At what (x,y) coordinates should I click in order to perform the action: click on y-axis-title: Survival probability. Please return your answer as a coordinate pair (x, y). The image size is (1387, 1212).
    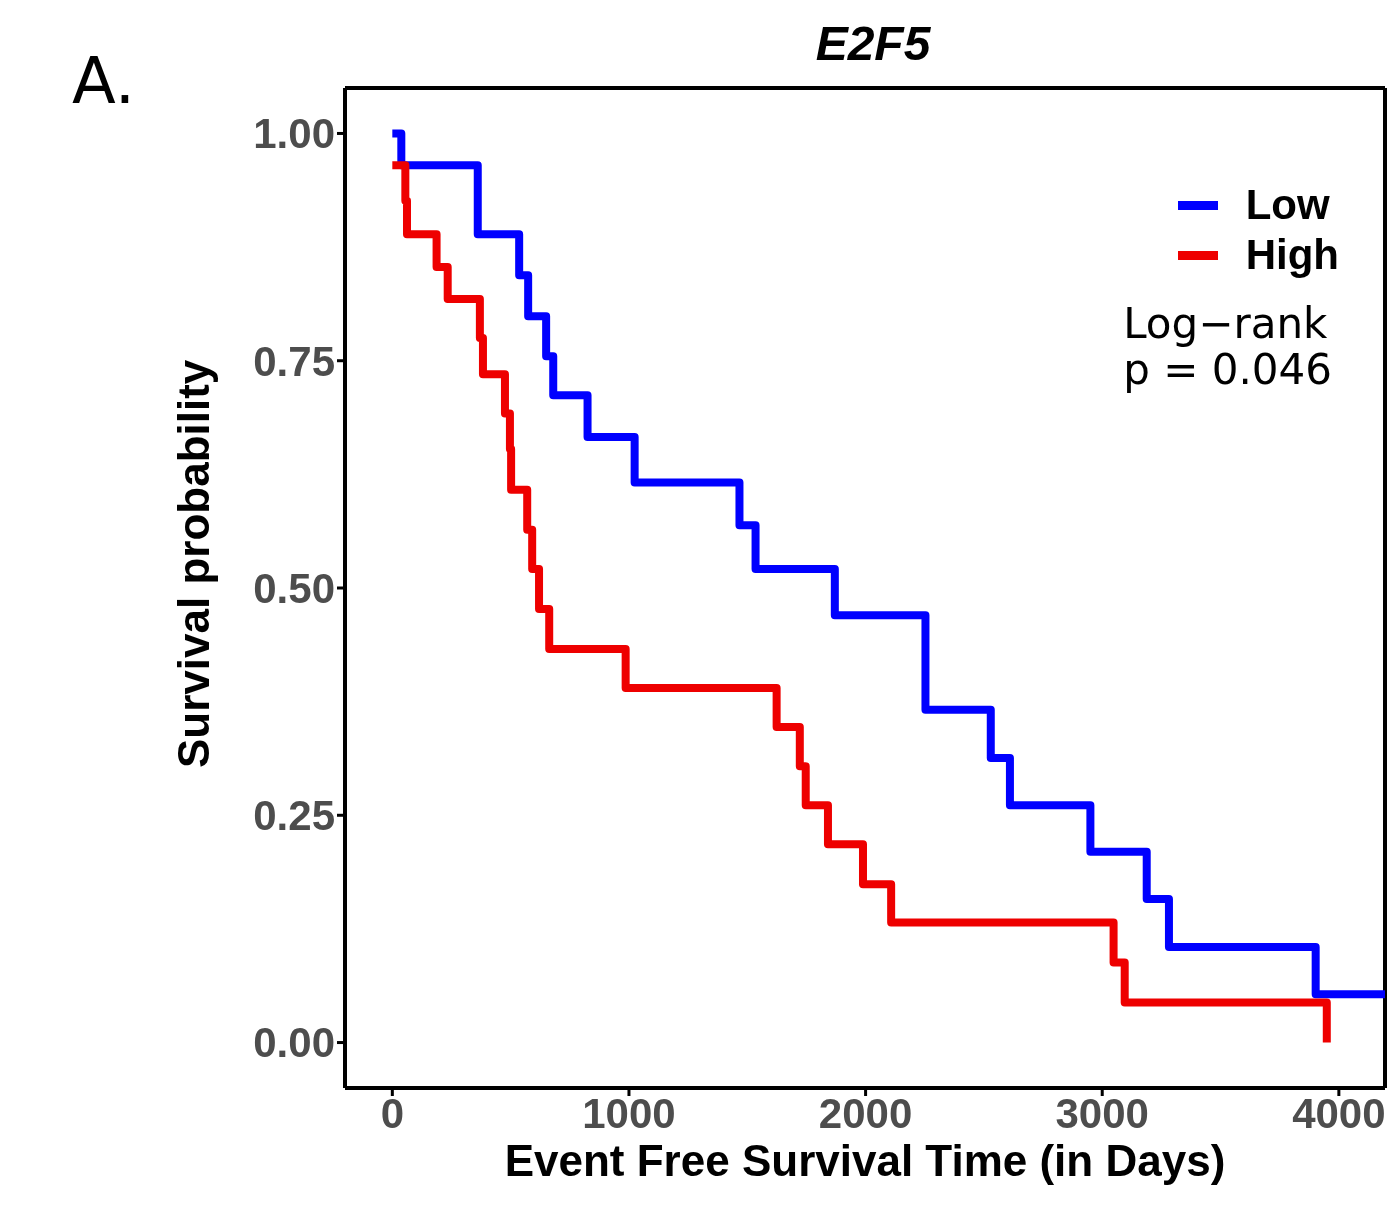
    Looking at the image, I should click on (193, 563).